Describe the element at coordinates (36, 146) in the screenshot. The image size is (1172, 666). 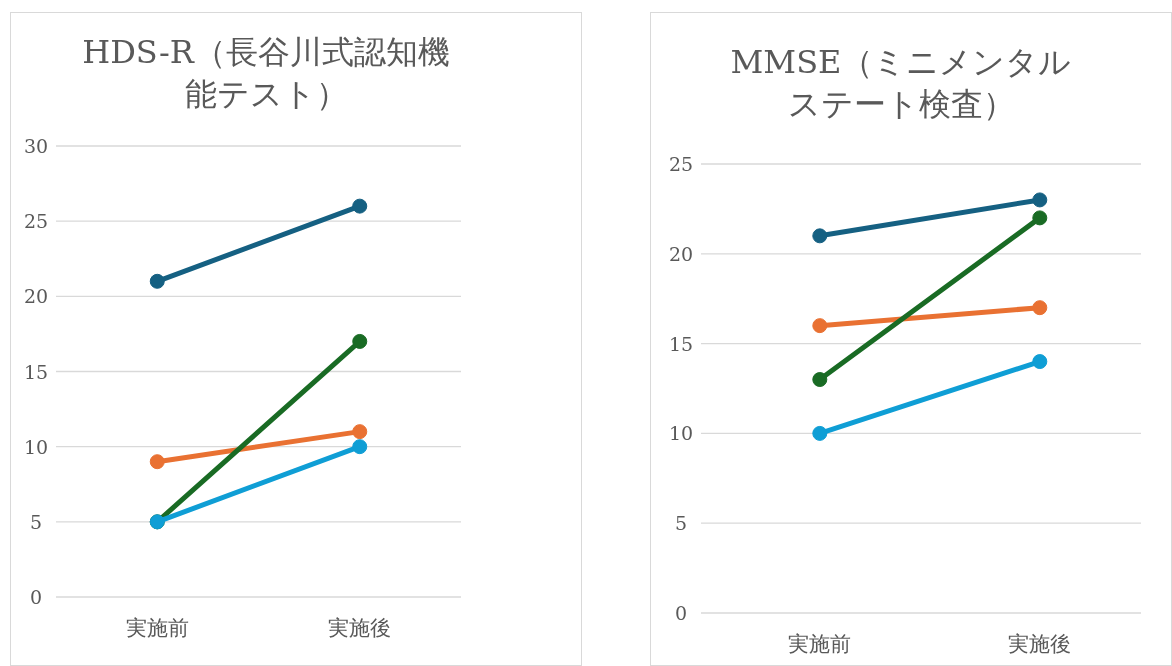
I see `y-tick-label: 30` at that location.